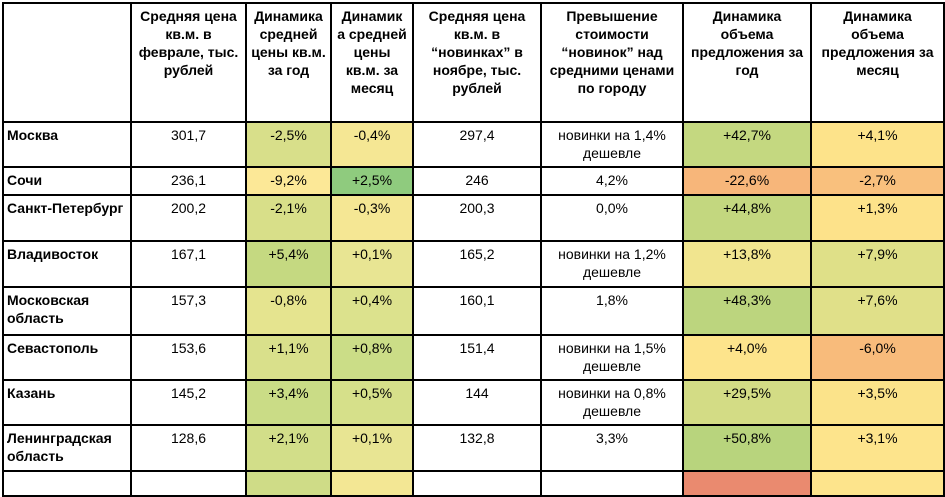 This screenshot has width=945, height=497. Describe the element at coordinates (288, 218) in the screenshot. I see `cell-dyn-year: -2,1%` at that location.